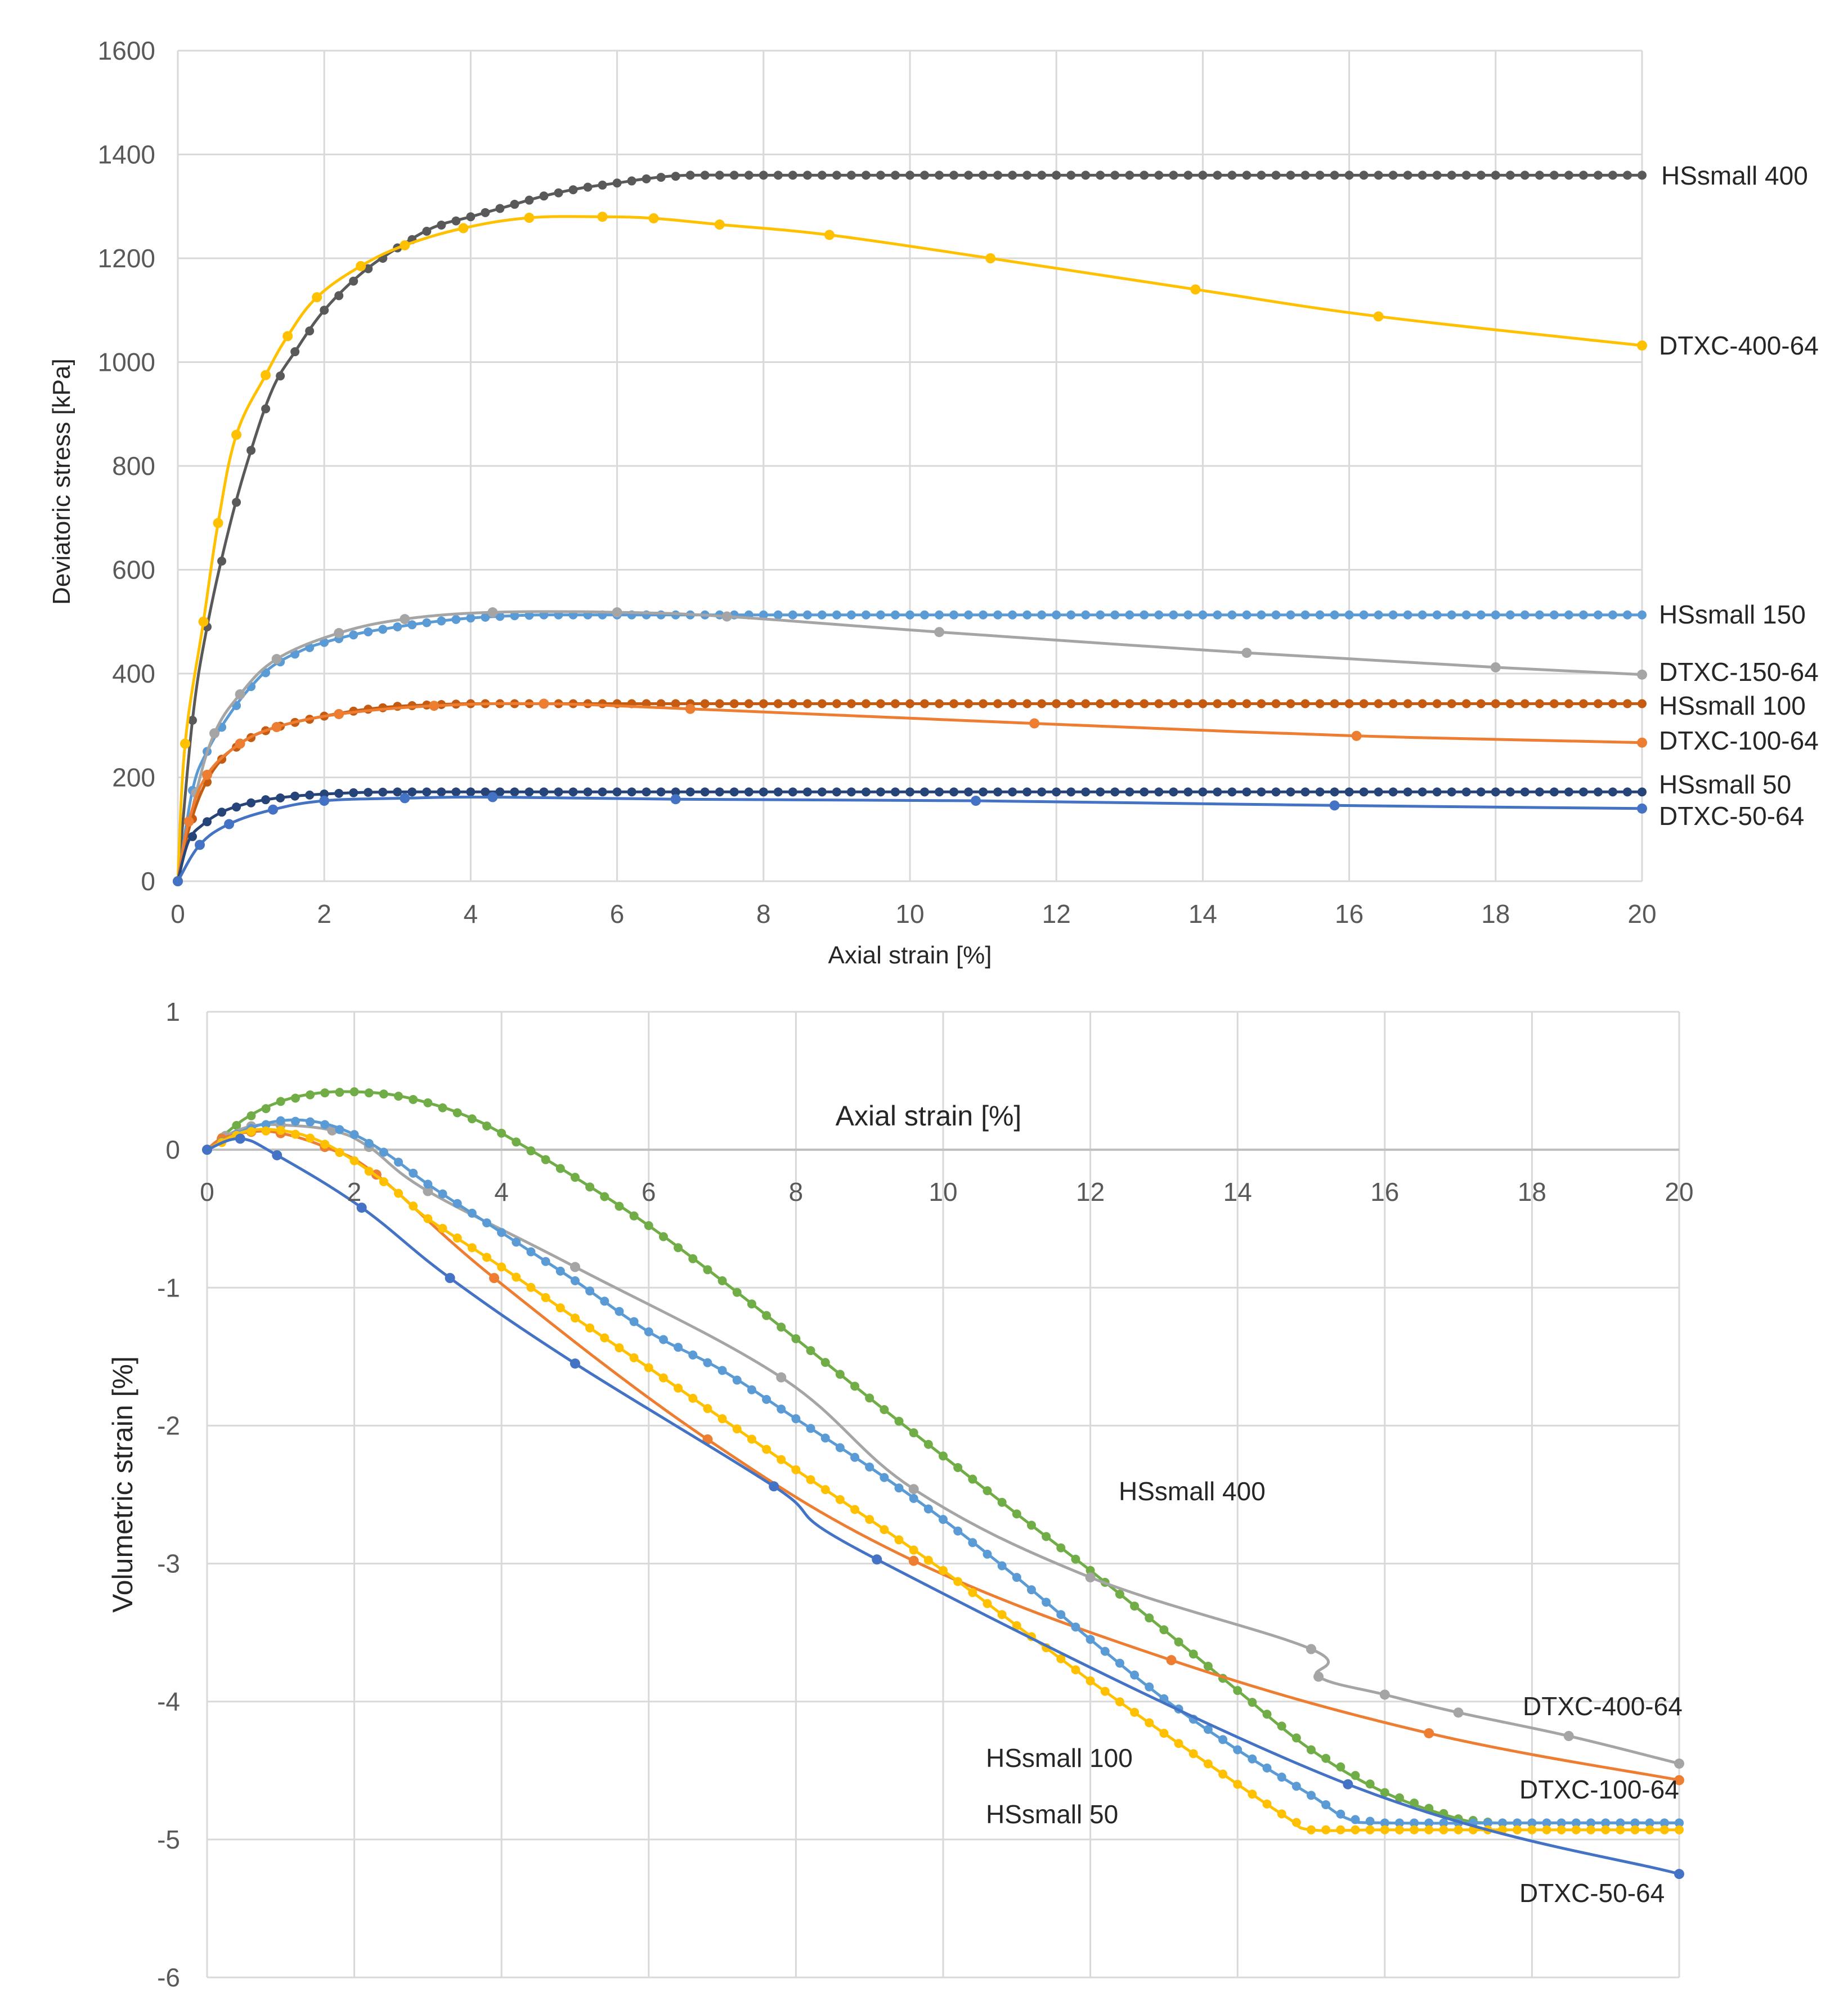 This screenshot has width=1848, height=2014. Describe the element at coordinates (324, 914) in the screenshot. I see `chart1-x-tick-label: 2` at that location.